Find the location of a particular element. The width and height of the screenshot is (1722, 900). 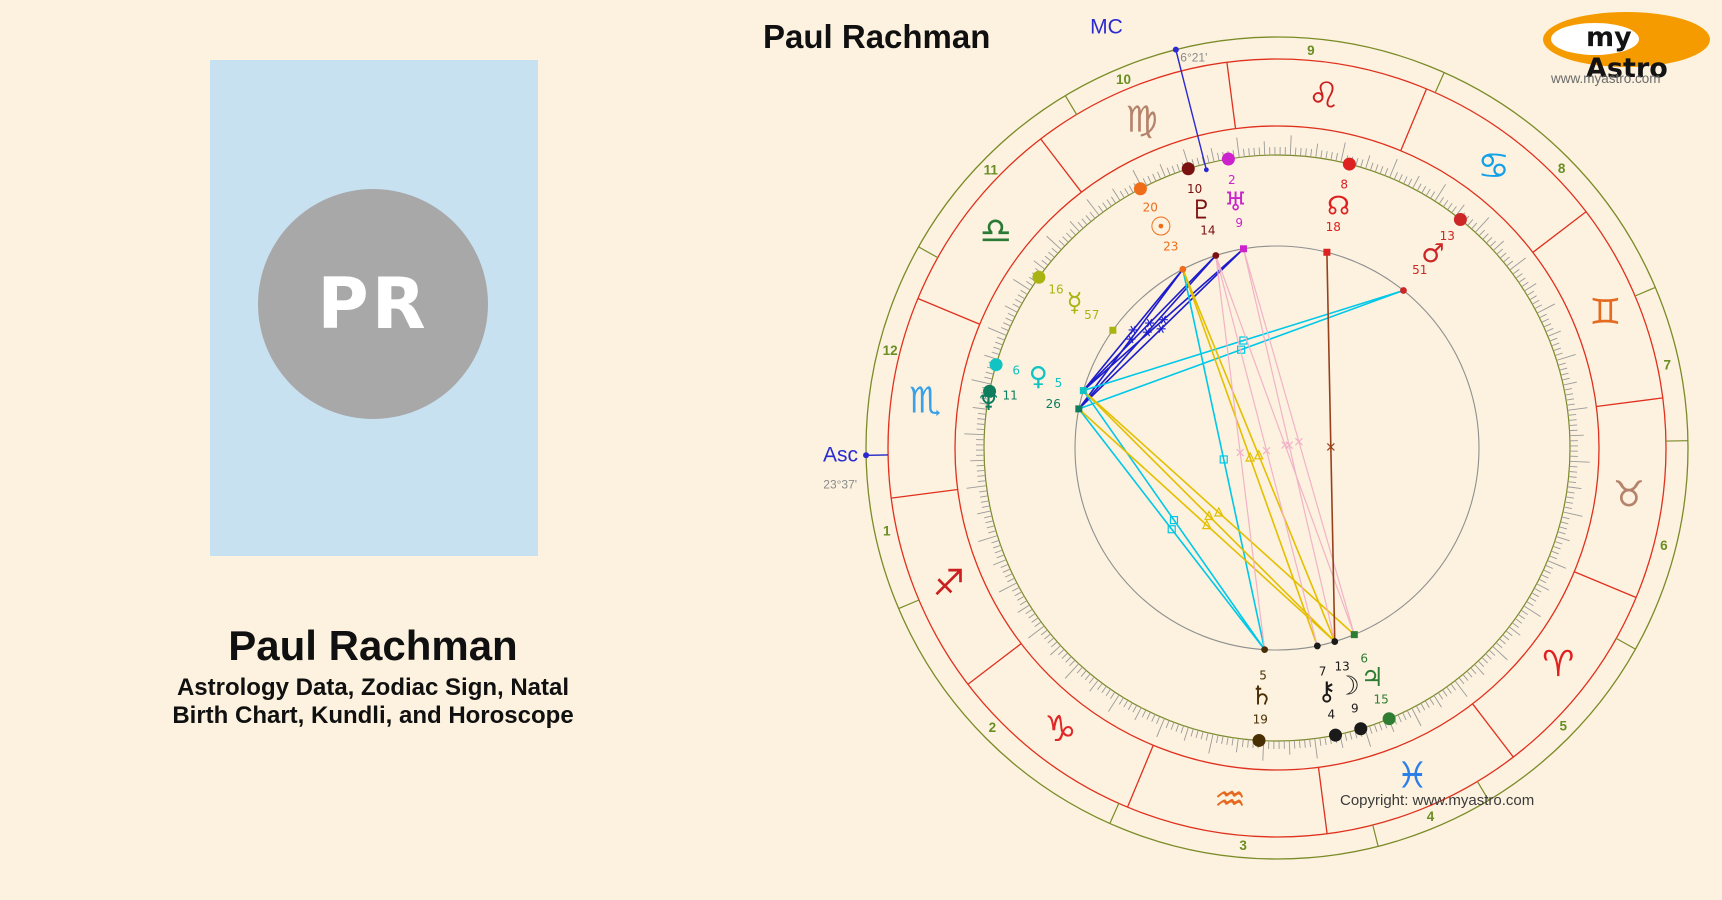

aspect-venus-jupiter is located at coordinates (1218, 512).